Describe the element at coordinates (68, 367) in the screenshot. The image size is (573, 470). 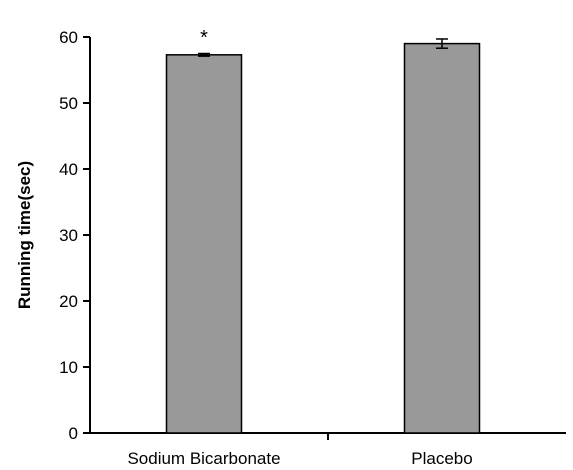
I see `y-tick-label: 10` at that location.